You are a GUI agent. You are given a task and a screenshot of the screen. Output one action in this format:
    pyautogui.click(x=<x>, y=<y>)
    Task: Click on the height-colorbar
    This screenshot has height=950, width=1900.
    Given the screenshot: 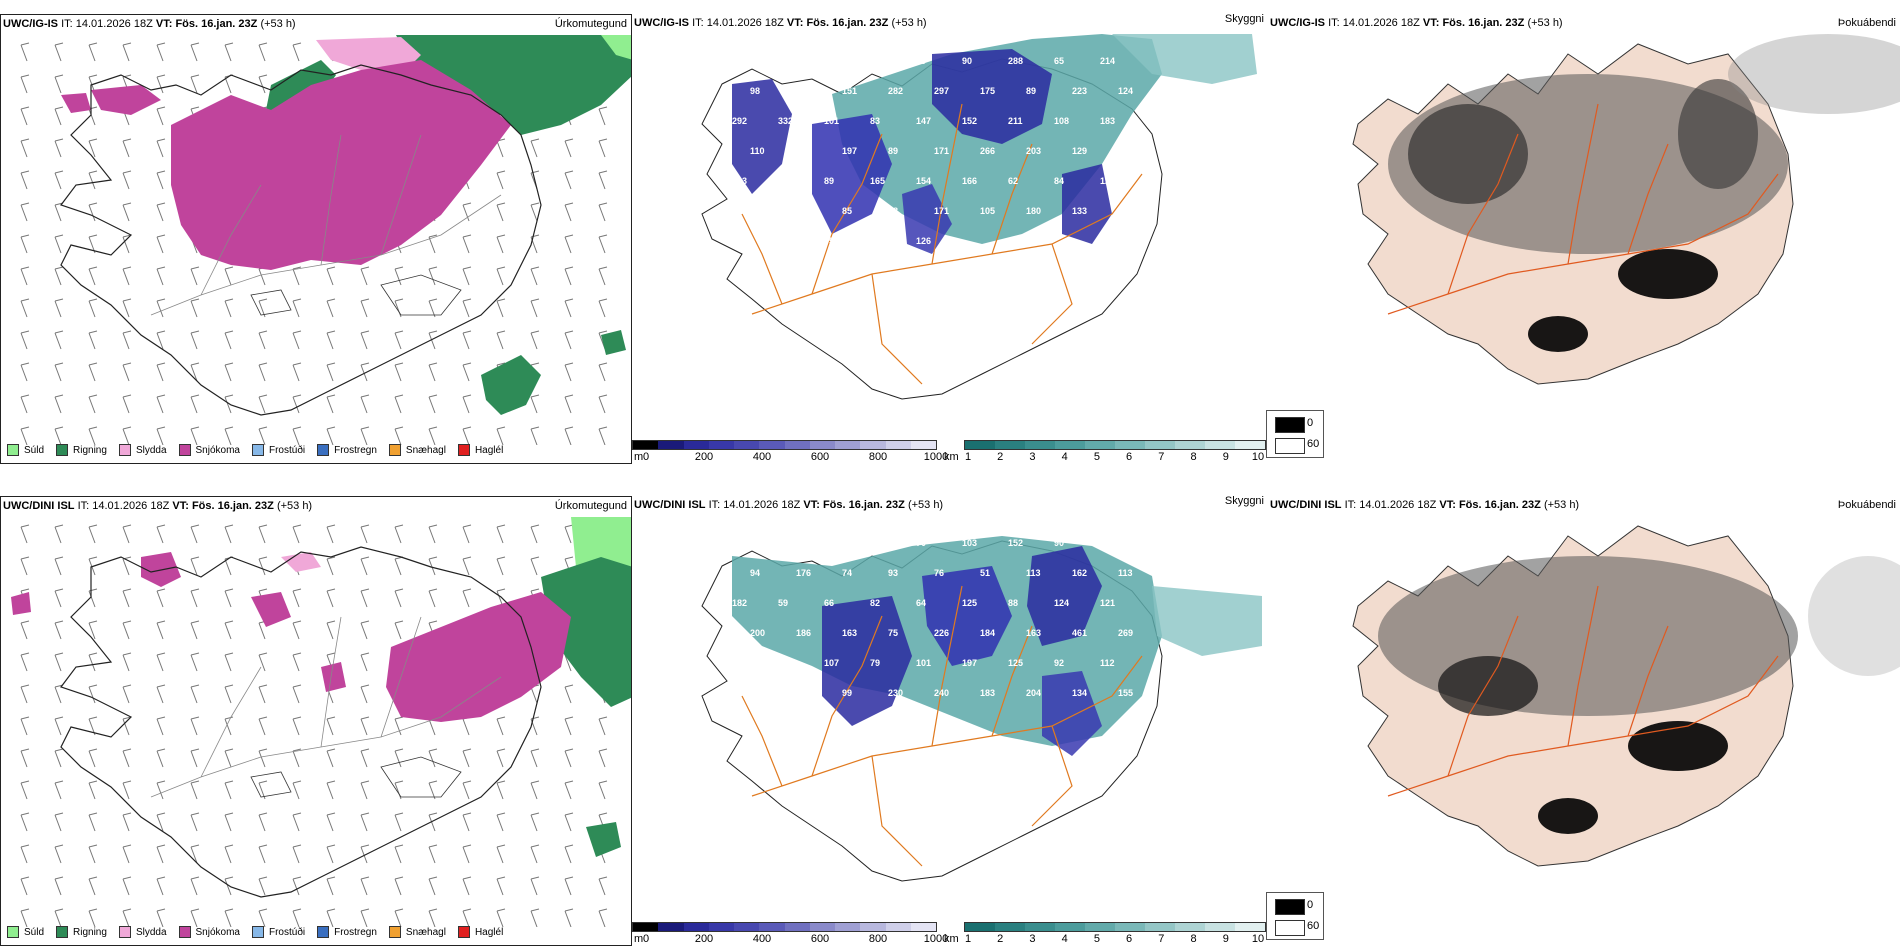 What is the action you would take?
    pyautogui.click(x=784, y=445)
    